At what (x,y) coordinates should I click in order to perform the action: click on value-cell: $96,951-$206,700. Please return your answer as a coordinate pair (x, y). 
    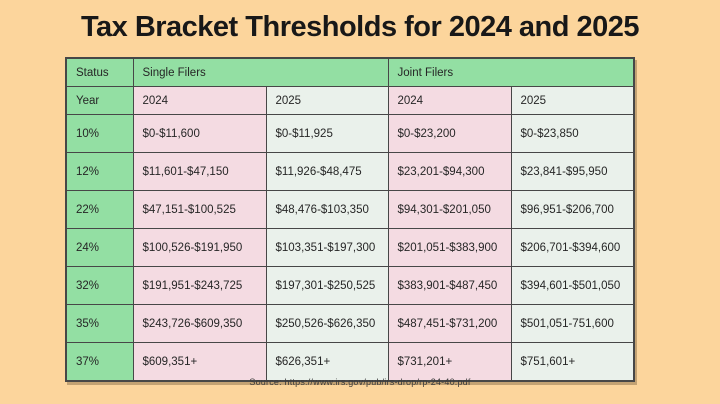
    Looking at the image, I should click on (572, 209).